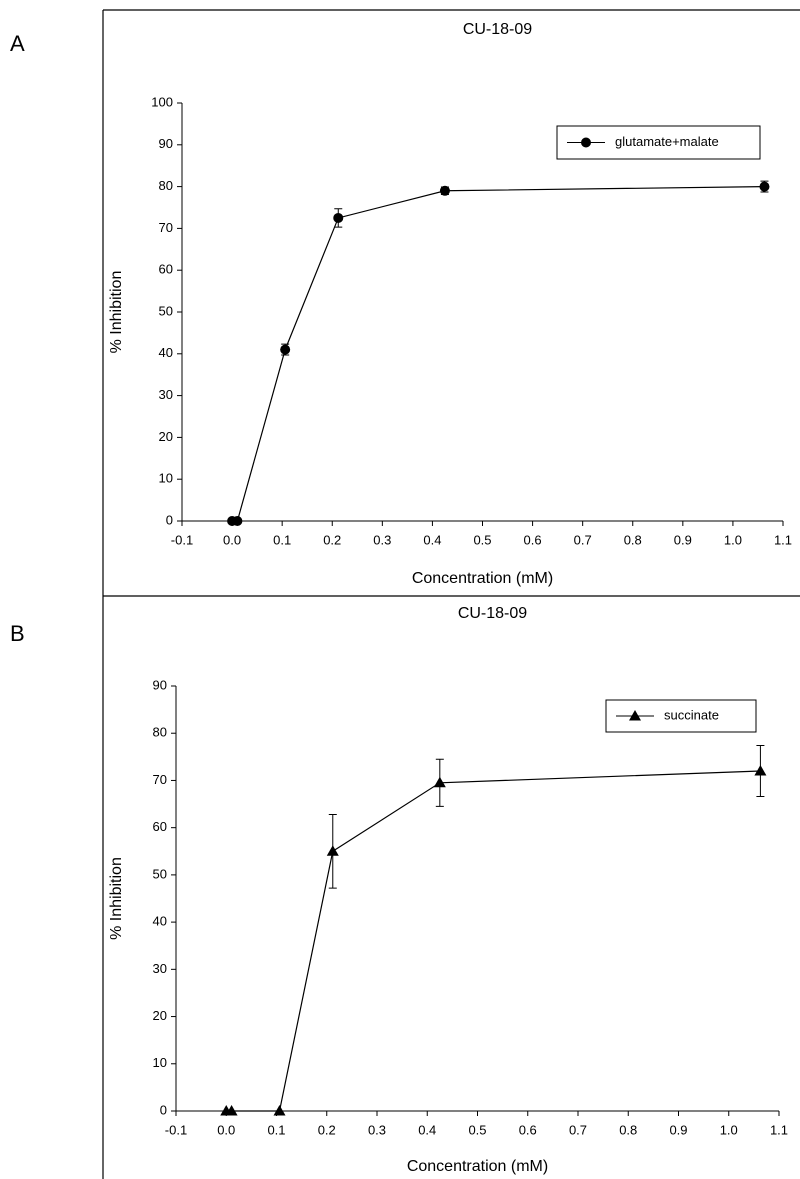  Describe the element at coordinates (162, 101) in the screenshot. I see `y-tick-label: 100` at that location.